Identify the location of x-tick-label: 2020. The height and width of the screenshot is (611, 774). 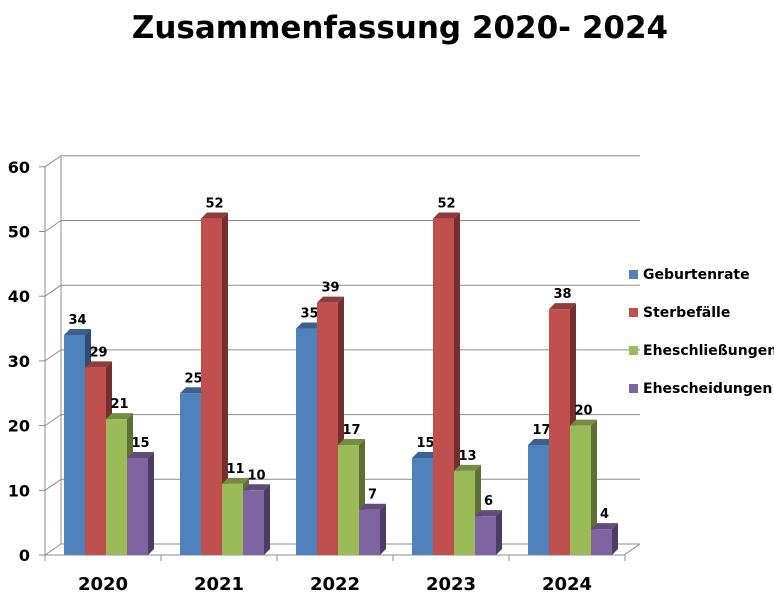
(103, 584).